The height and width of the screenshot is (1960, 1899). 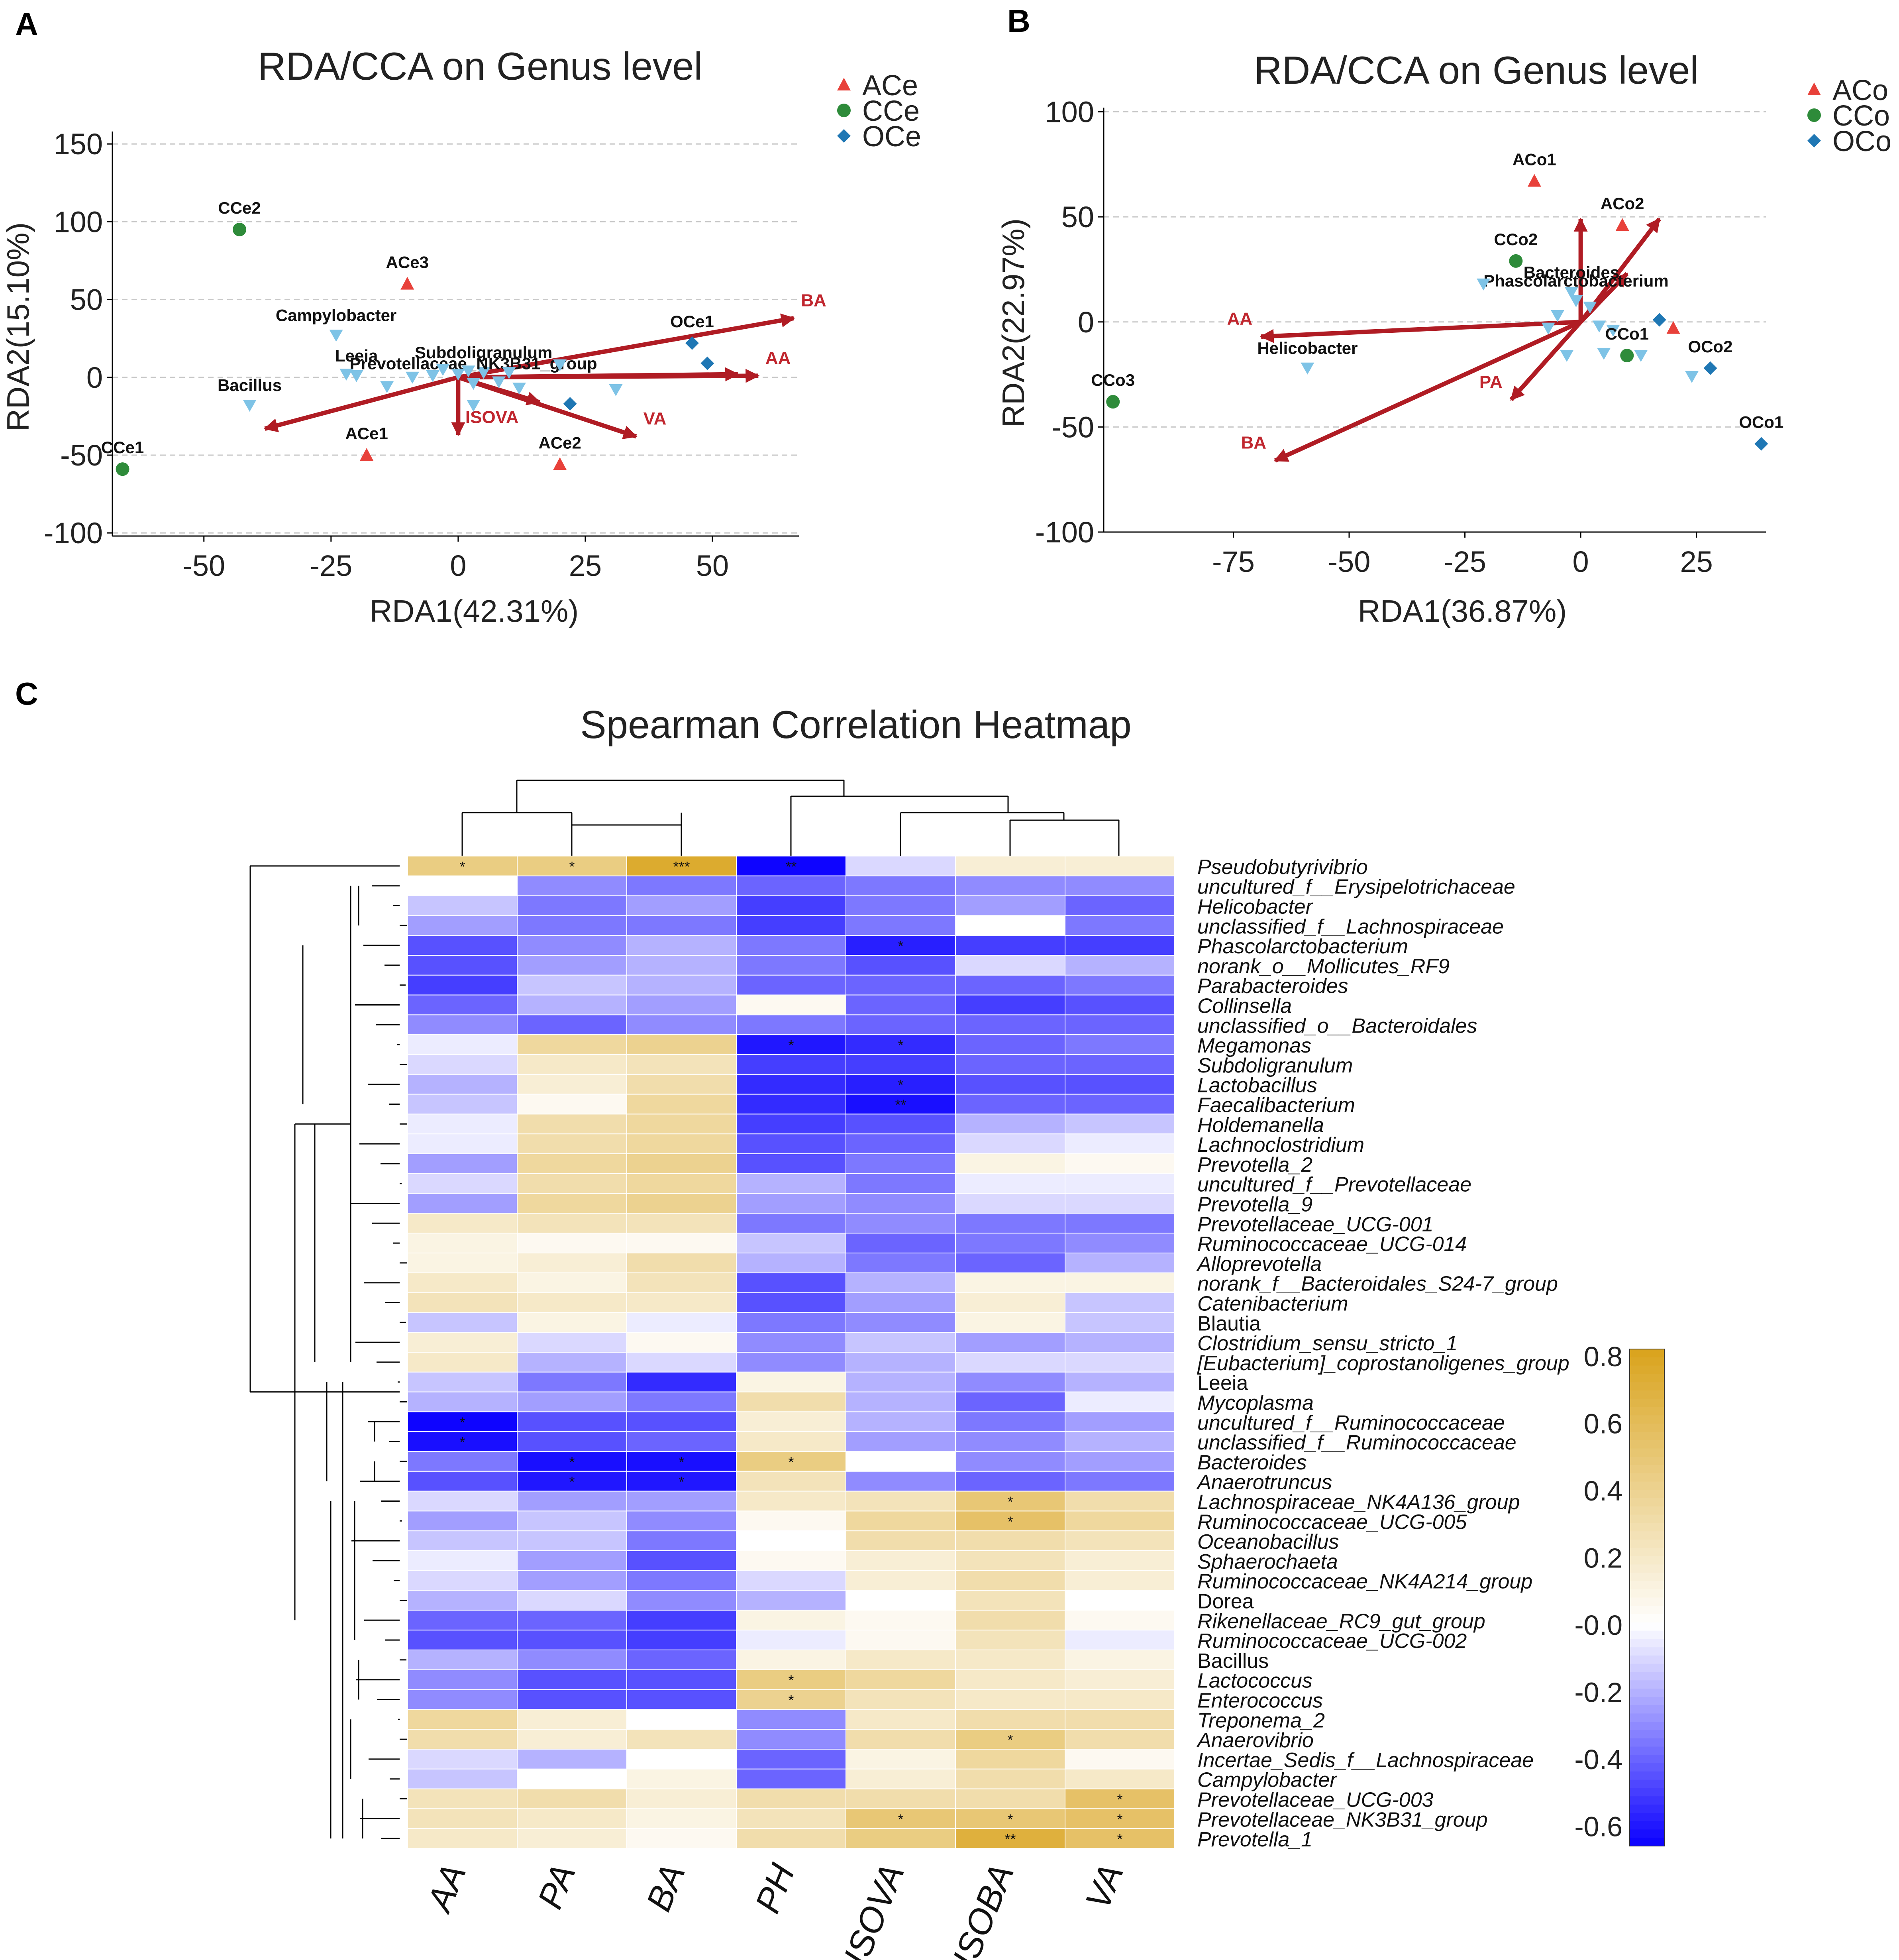 I want to click on row-label: Prevotella_2, so click(x=1254, y=1165).